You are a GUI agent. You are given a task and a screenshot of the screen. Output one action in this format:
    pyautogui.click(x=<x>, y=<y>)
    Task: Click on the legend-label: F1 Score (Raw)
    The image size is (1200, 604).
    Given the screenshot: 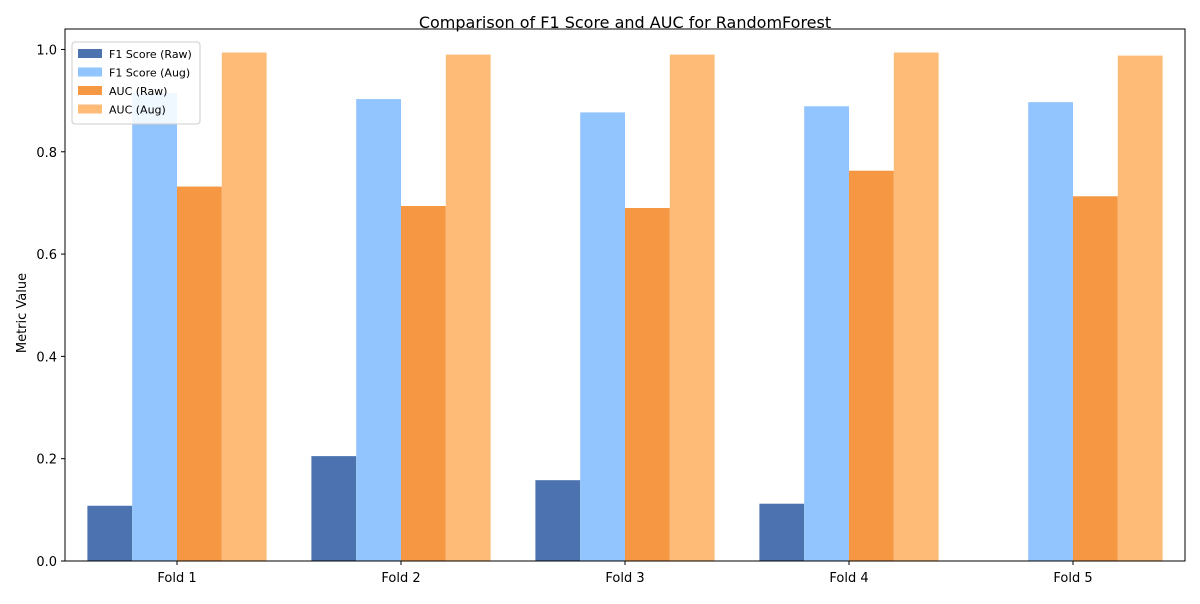 What is the action you would take?
    pyautogui.click(x=150, y=54)
    